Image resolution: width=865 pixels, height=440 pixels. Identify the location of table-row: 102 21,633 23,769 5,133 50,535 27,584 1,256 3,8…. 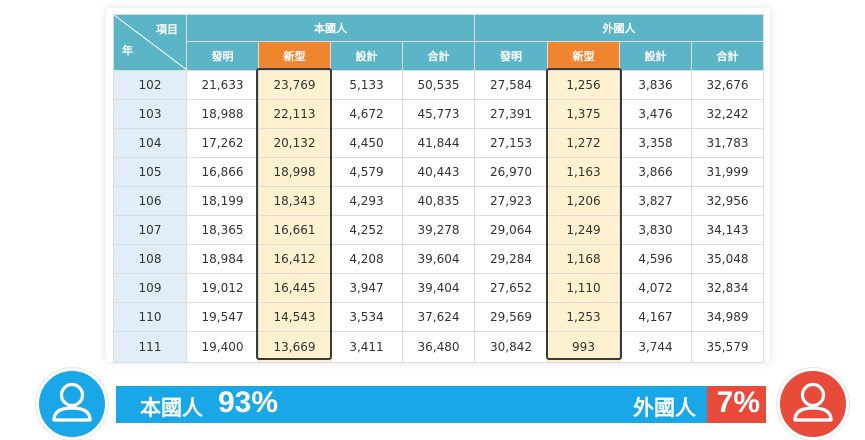
(438, 85).